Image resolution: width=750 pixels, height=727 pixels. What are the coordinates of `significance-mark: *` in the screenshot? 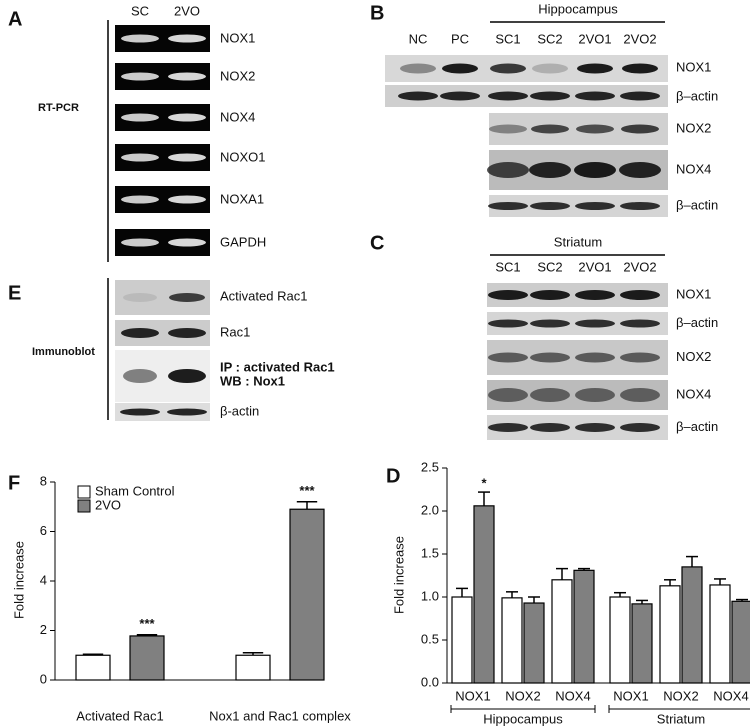 It's located at (484, 483).